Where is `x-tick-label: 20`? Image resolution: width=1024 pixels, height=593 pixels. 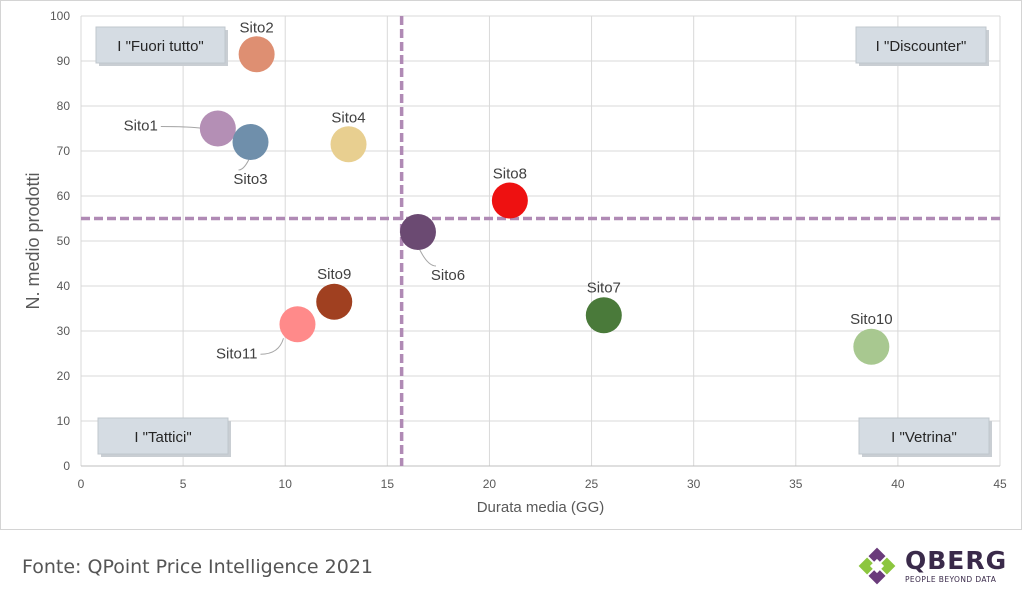 x-tick-label: 20 is located at coordinates (490, 484).